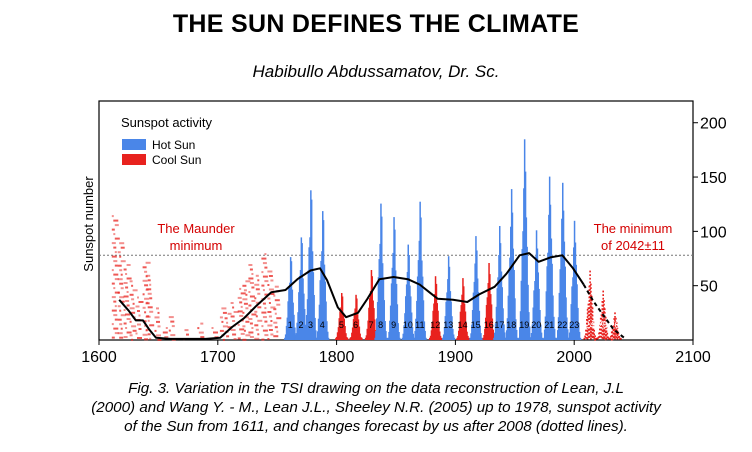 The image size is (752, 452). Describe the element at coordinates (322, 325) in the screenshot. I see `cycle-label-4: 4` at that location.